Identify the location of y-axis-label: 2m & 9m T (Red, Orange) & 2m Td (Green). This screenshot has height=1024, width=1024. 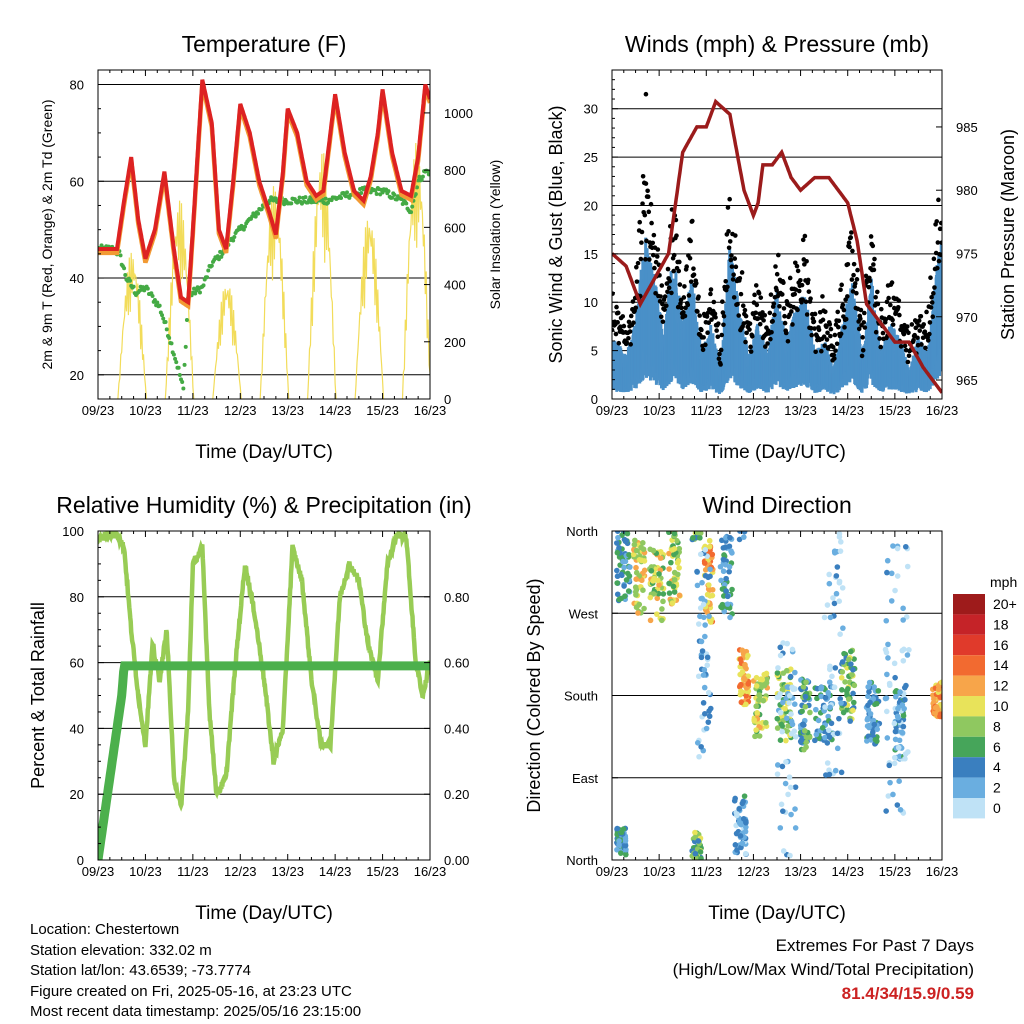
(47, 235).